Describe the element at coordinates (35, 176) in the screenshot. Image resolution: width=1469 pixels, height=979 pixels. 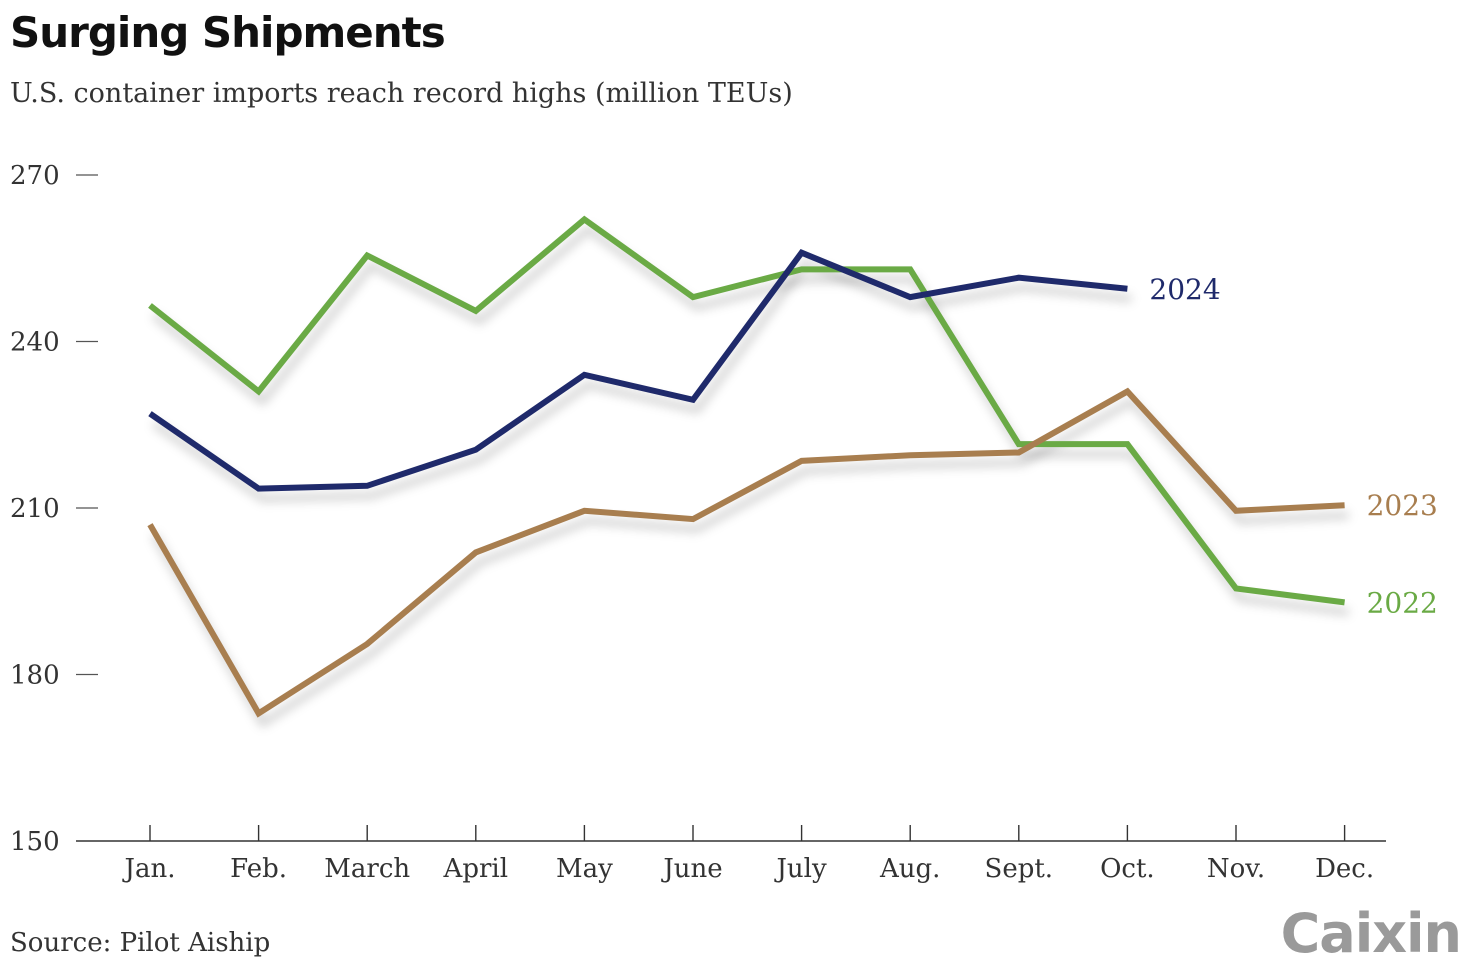
I see `y-tick-label: 270` at that location.